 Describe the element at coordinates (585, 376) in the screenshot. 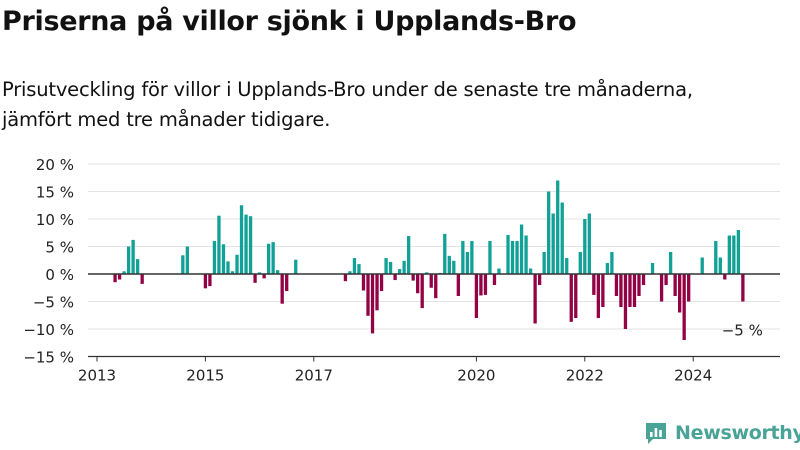

I see `x-tick-label: 2022` at that location.